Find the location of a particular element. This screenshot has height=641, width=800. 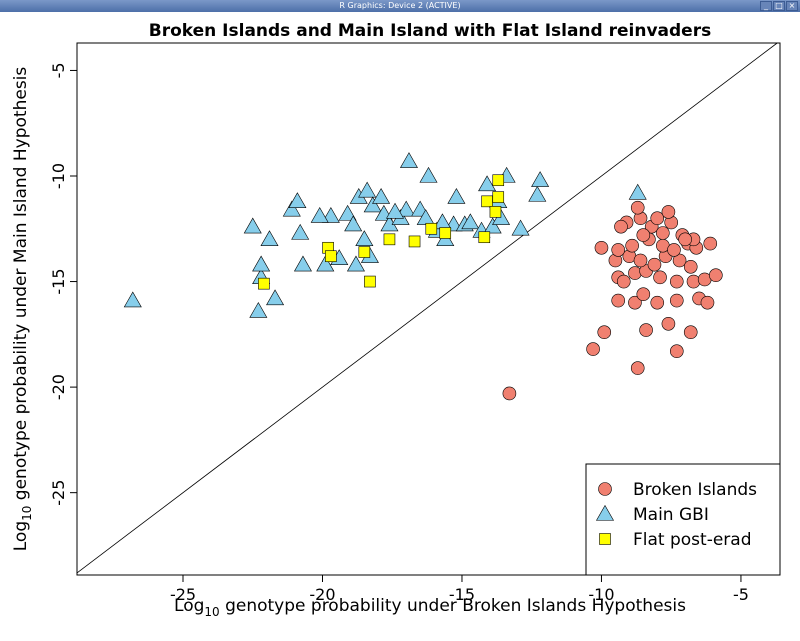

y-axis-label-prefix: Log is located at coordinates (21, 536).